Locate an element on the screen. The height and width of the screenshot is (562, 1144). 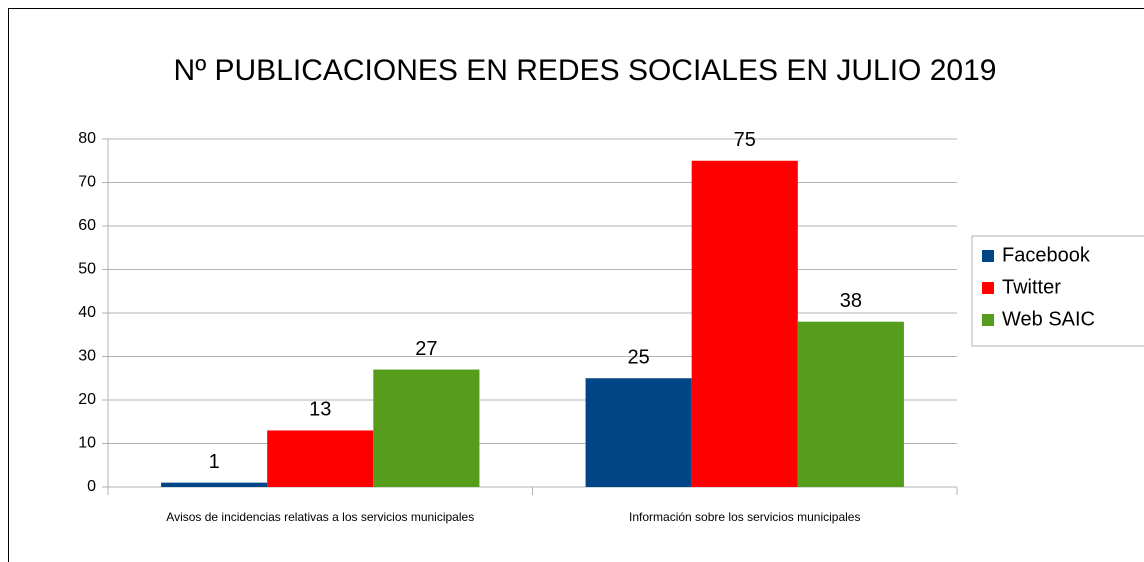
y-tick-label: 70 is located at coordinates (87, 182).